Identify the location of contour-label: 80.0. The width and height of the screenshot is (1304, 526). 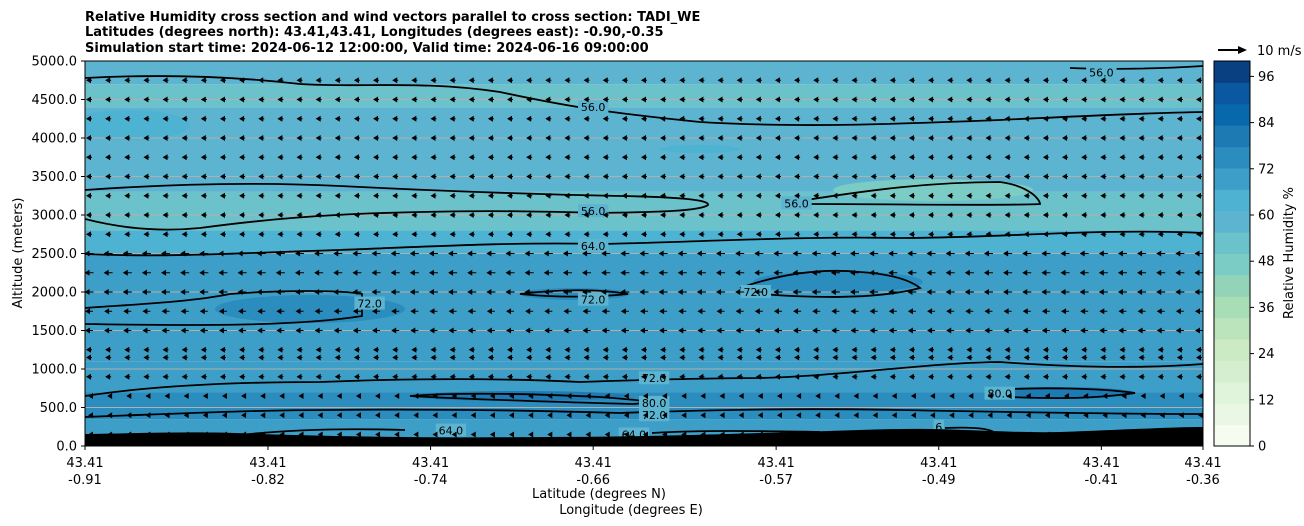
(999, 394).